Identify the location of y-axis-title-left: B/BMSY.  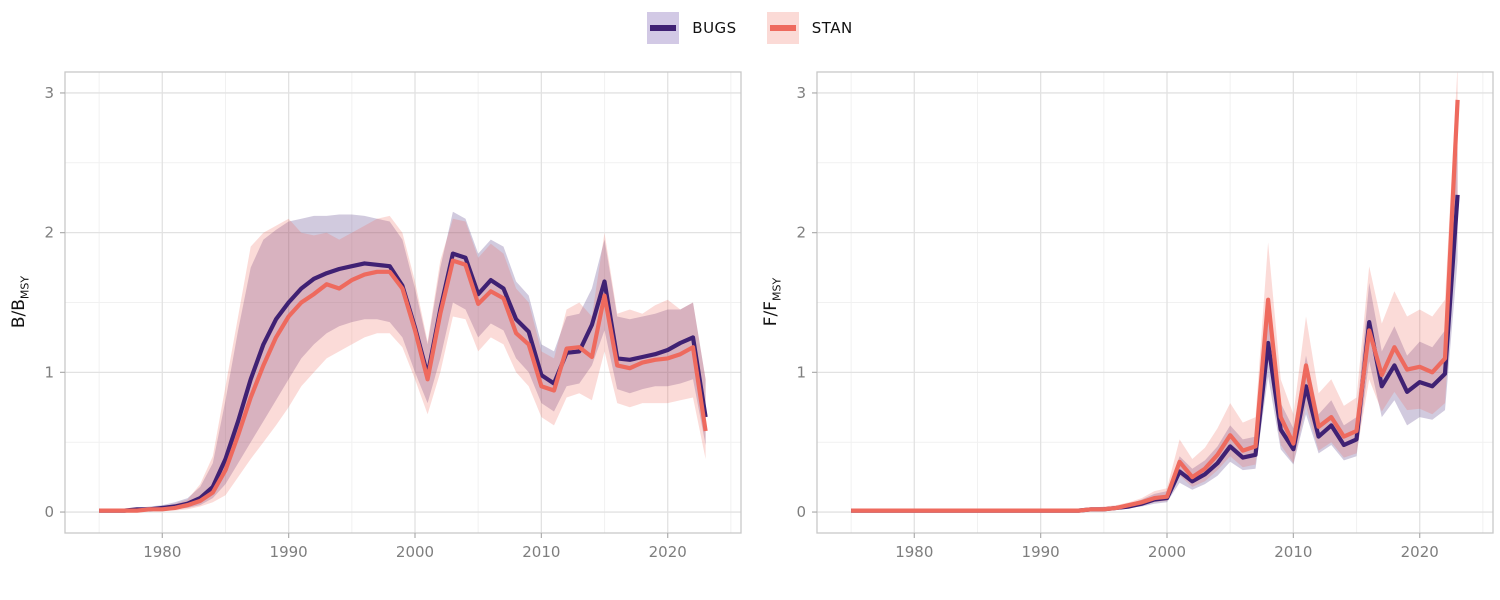
(22, 302).